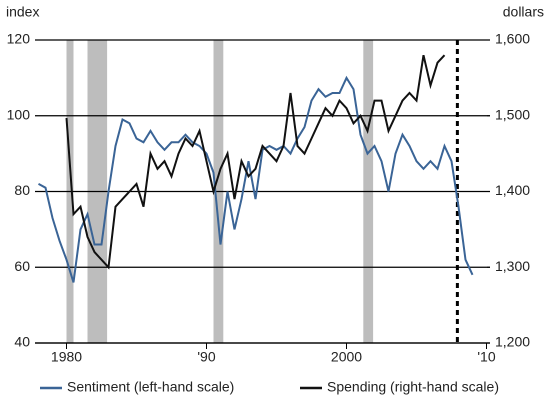  Describe the element at coordinates (512, 266) in the screenshot. I see `y2-tick-label: 1,300` at that location.